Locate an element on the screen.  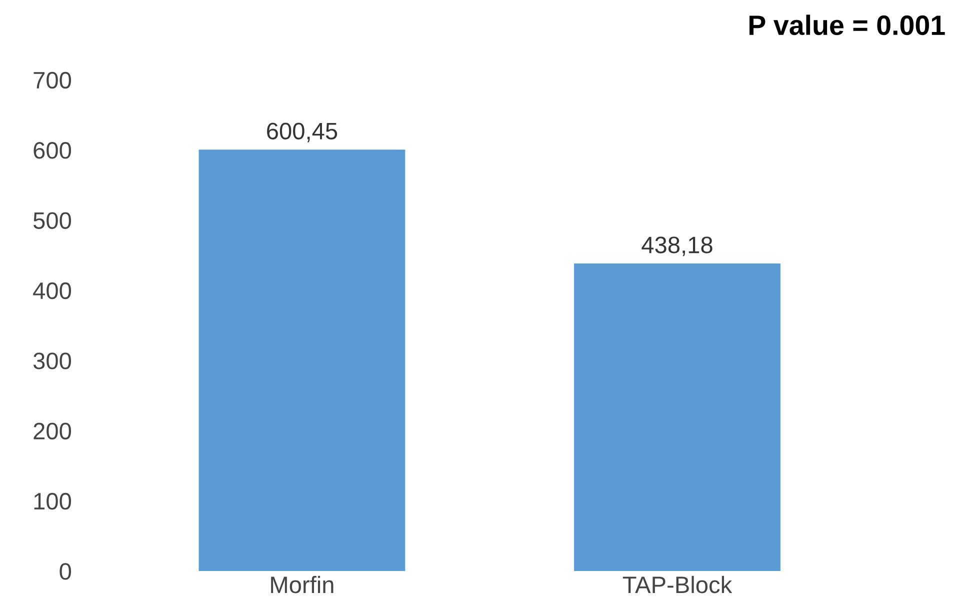
x-tick-label: TAP-Block is located at coordinates (677, 585).